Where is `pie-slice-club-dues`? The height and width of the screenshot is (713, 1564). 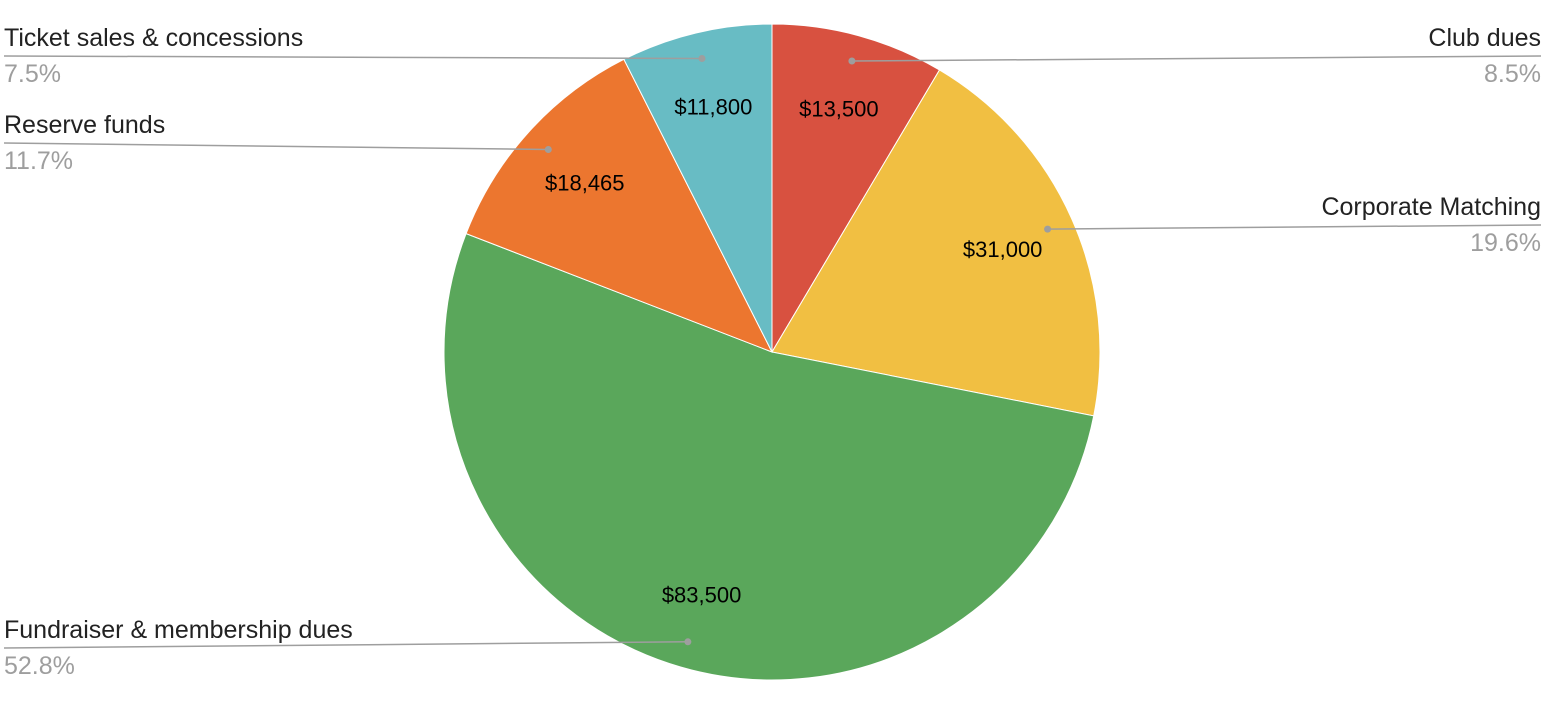 pie-slice-club-dues is located at coordinates (856, 188).